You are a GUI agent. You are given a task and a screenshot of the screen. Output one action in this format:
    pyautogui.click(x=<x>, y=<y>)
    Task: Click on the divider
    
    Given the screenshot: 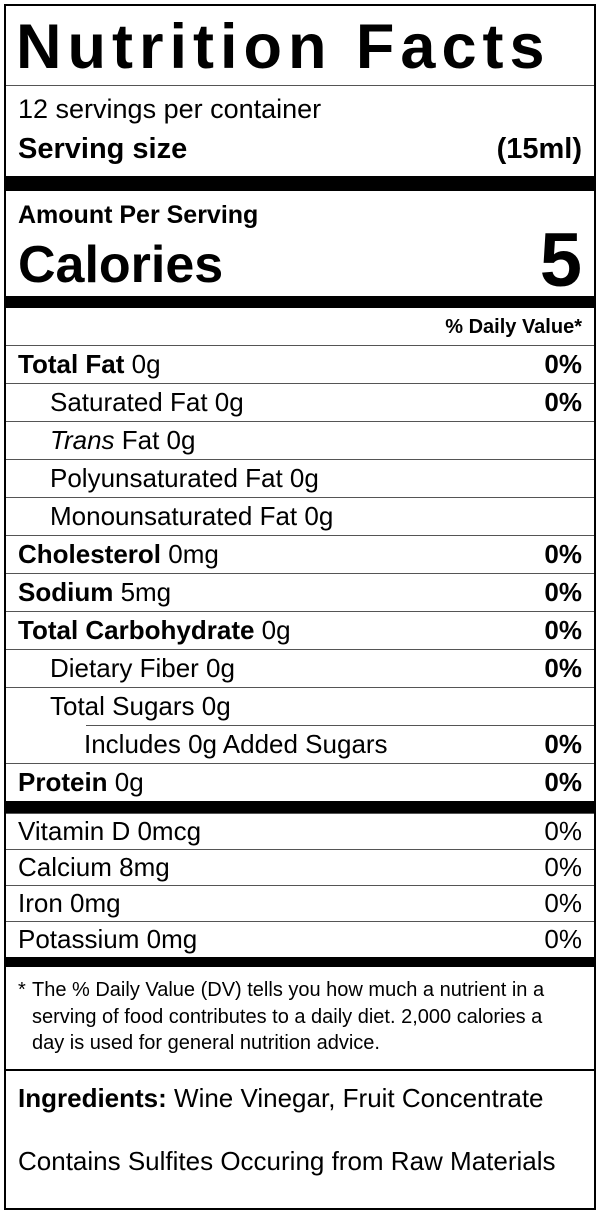 What is the action you would take?
    pyautogui.click(x=300, y=85)
    